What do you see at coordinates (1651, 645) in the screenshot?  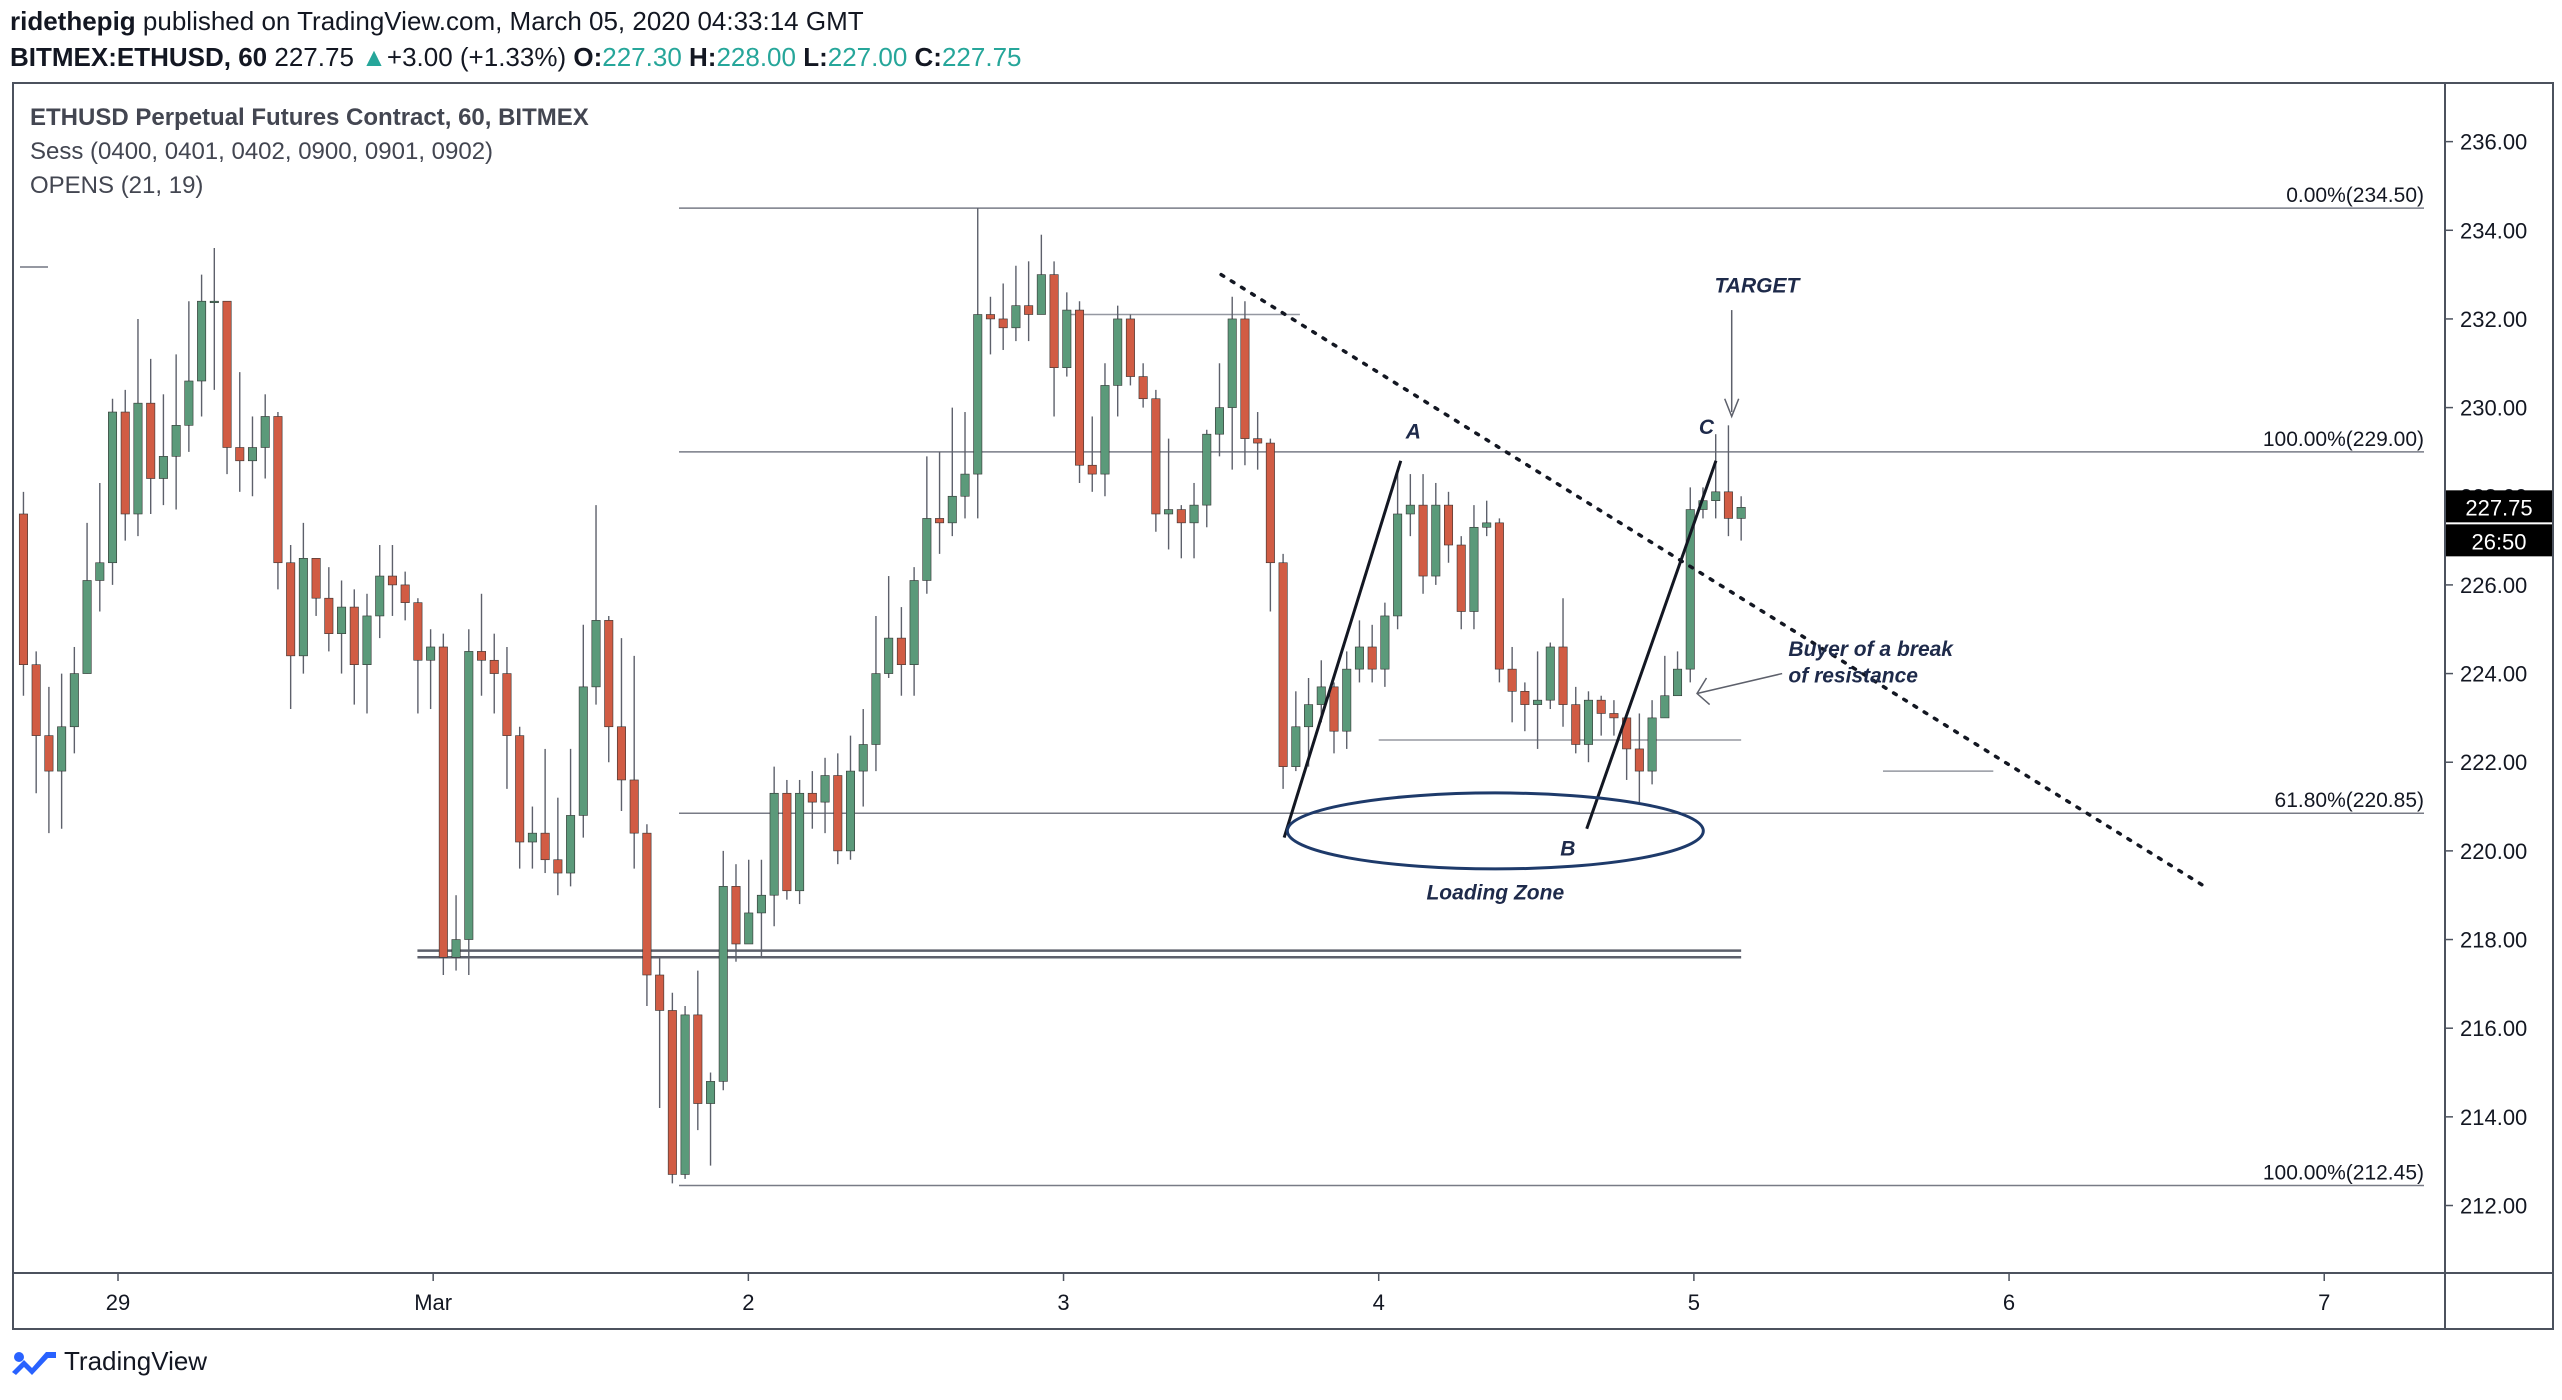 I see `abc-leg-line` at bounding box center [1651, 645].